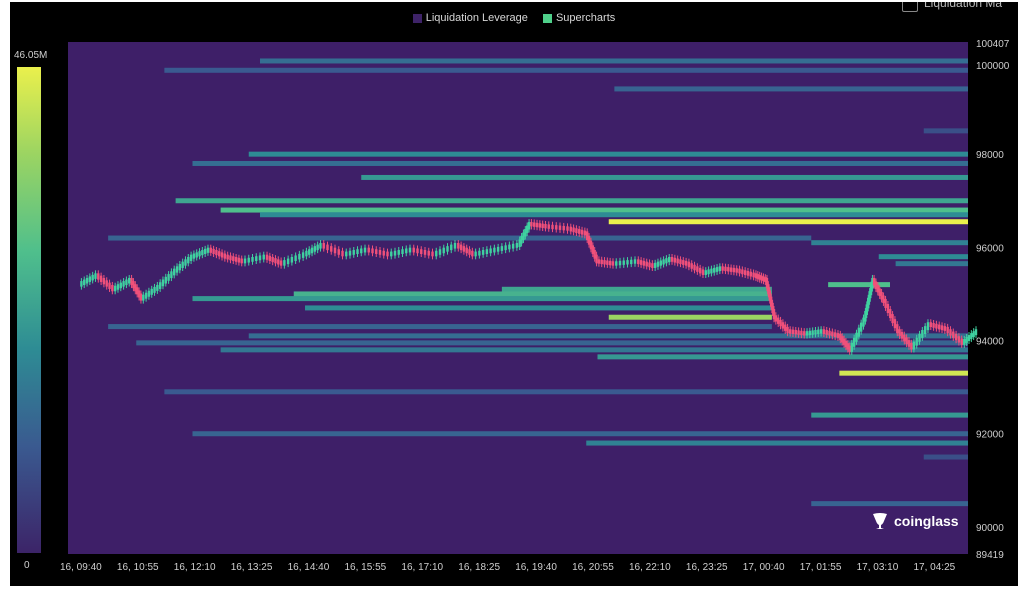 This screenshot has height=592, width=1024. What do you see at coordinates (547, 18) in the screenshot?
I see `legend-swatch-supercharts` at bounding box center [547, 18].